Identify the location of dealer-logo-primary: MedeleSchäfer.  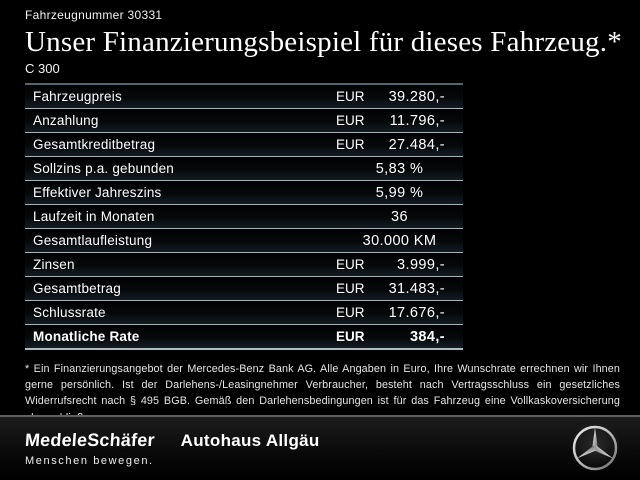
(90, 440).